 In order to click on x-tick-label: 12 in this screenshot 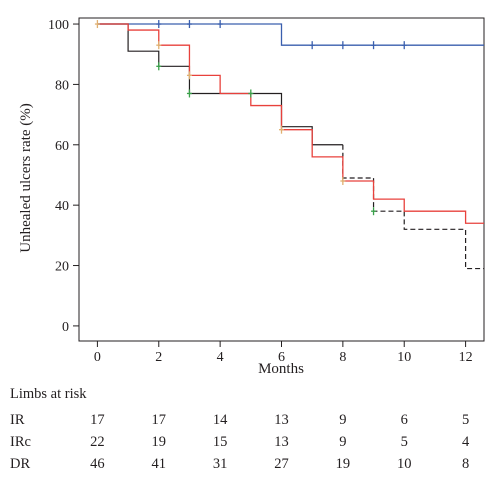, I will do `click(466, 357)`.